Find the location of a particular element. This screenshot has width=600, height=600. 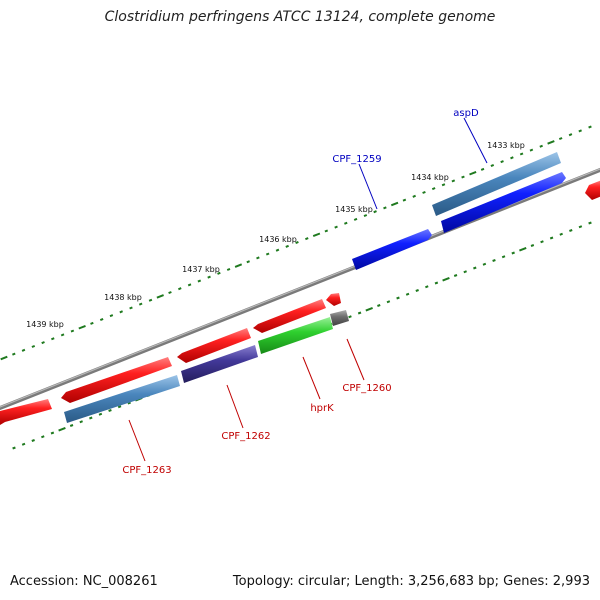

accession-text: Accession: NC_008261 is located at coordinates (84, 581).